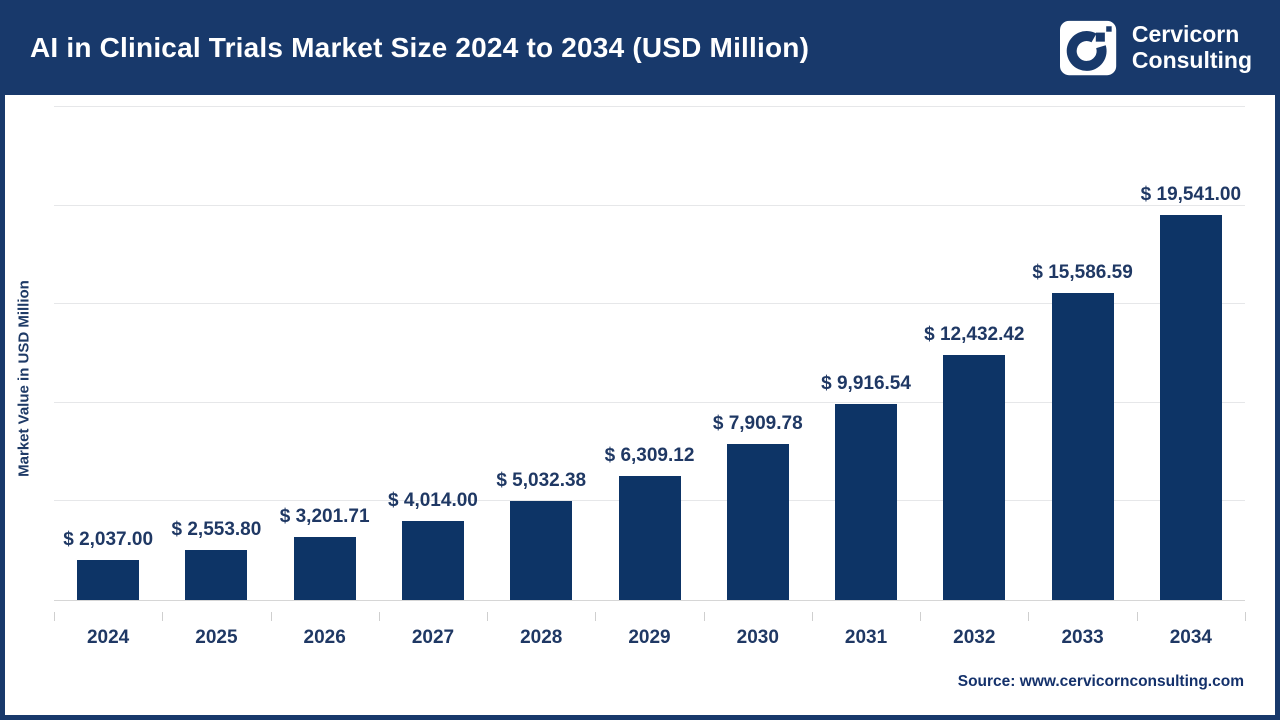 The image size is (1280, 720). What do you see at coordinates (866, 637) in the screenshot?
I see `x-axis-label-2031: 2031` at bounding box center [866, 637].